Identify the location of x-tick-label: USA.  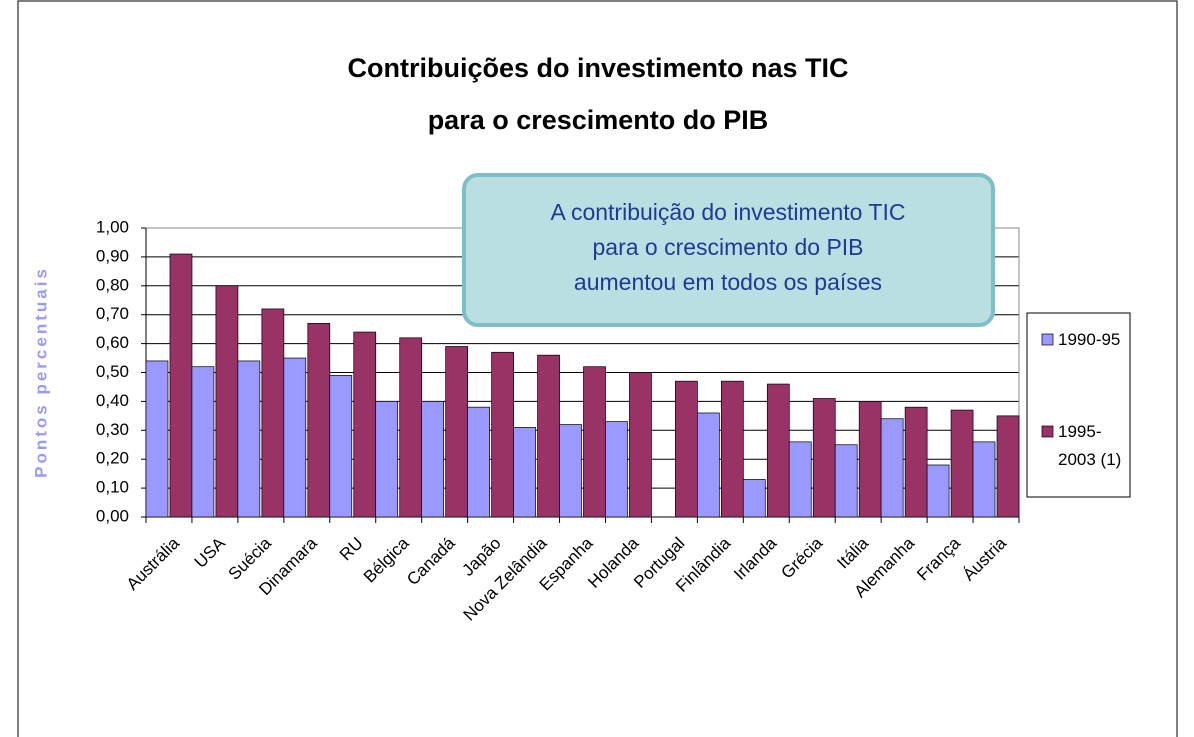
(210, 552).